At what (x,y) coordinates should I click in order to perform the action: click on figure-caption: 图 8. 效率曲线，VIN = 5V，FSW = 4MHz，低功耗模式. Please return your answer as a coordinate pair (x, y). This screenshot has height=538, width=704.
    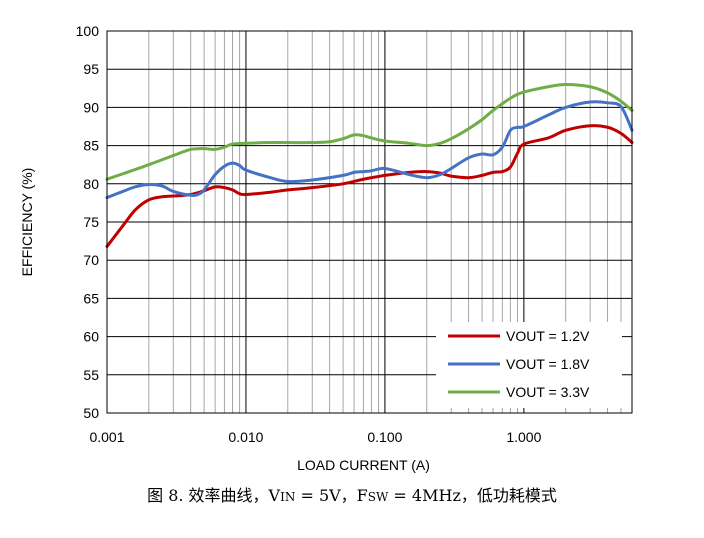
    Looking at the image, I should click on (352, 494).